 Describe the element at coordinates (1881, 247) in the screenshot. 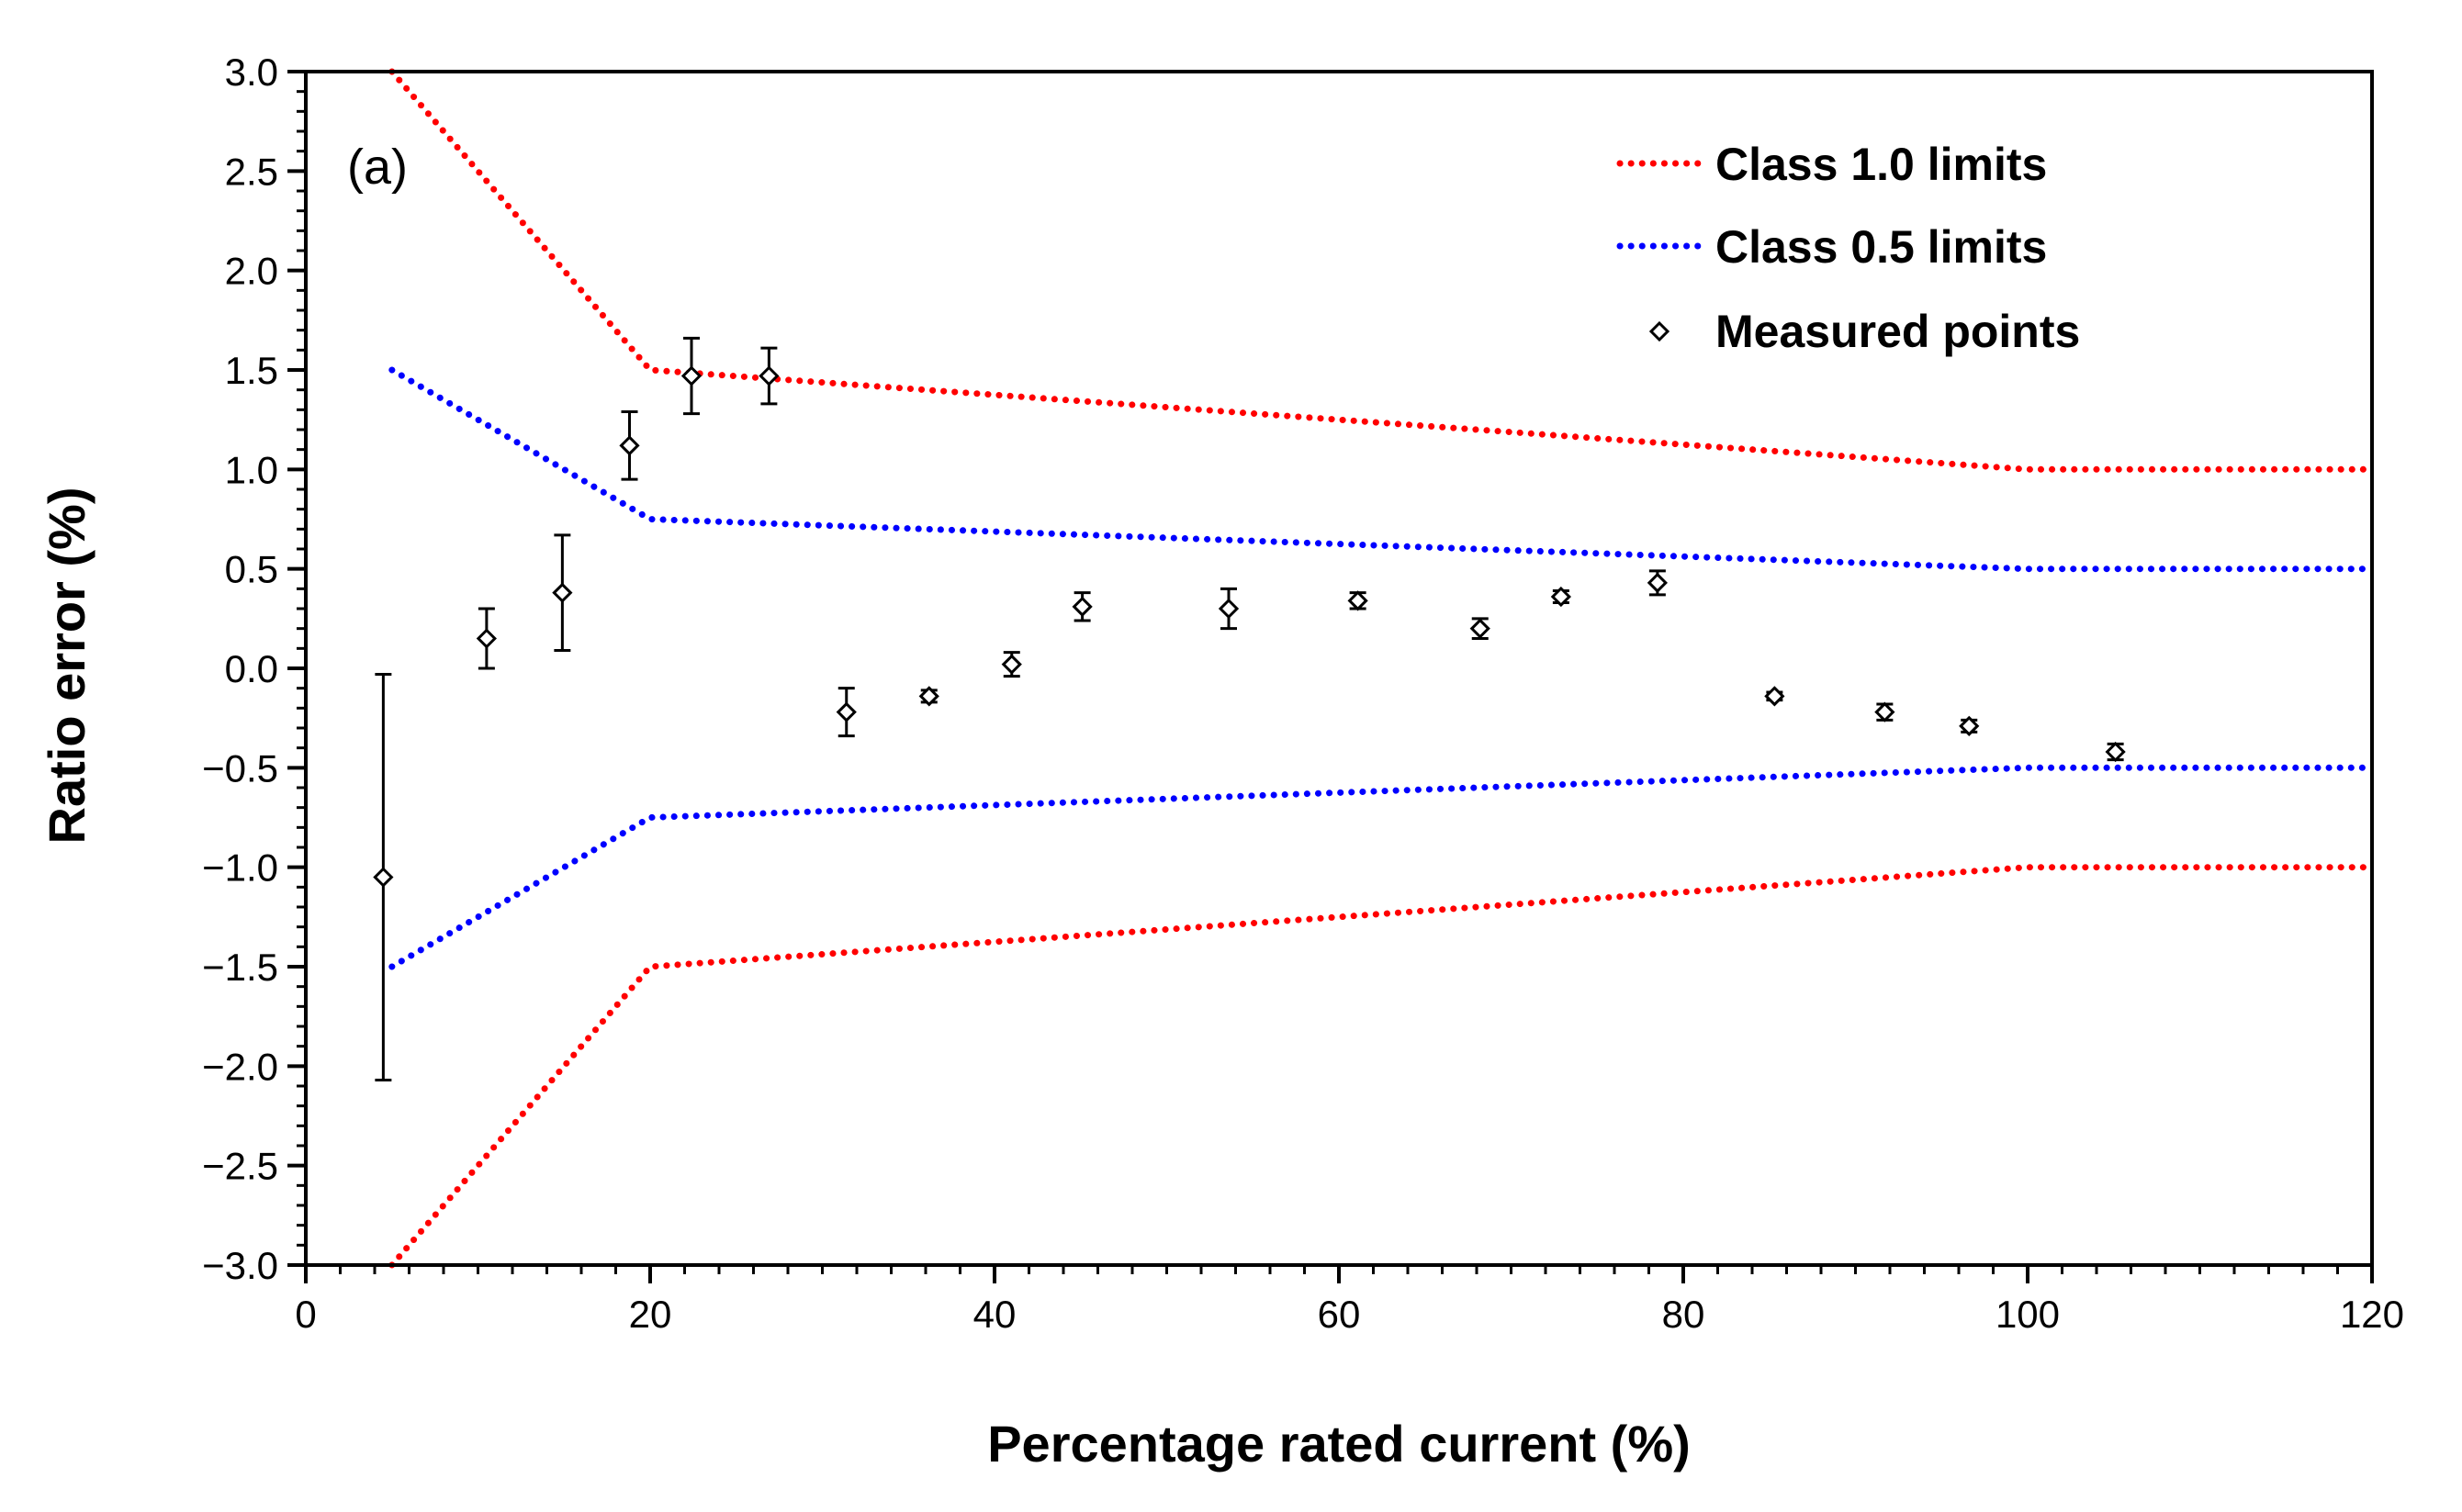

I see `legend-label-class-0-5: Class 0.5 limits` at that location.